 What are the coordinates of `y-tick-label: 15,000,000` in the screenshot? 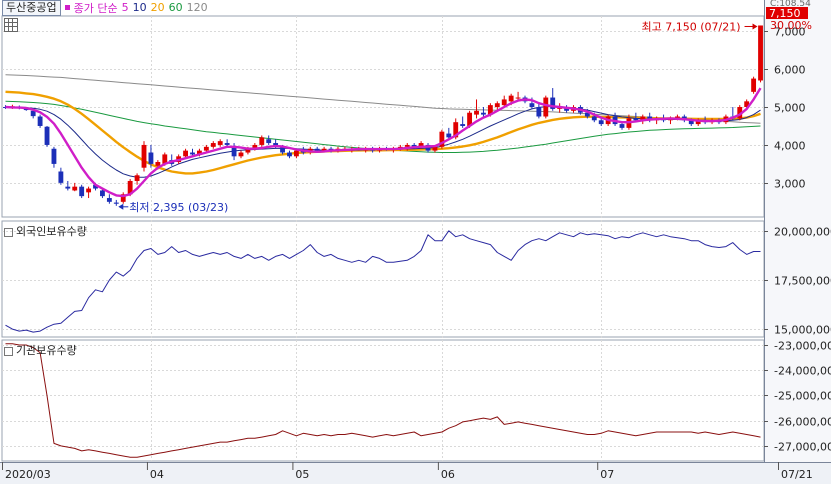 It's located at (802, 330).